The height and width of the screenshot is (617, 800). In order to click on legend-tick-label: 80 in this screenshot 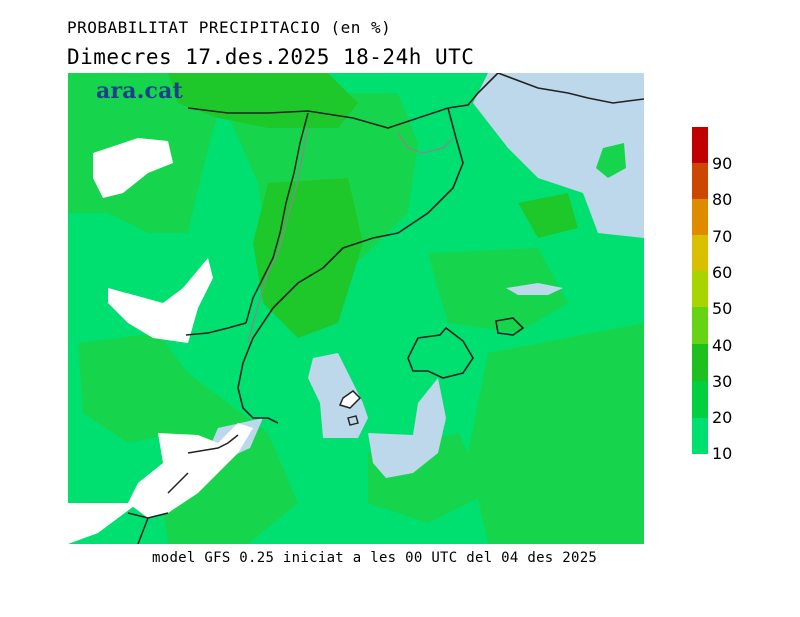, I will do `click(722, 199)`.